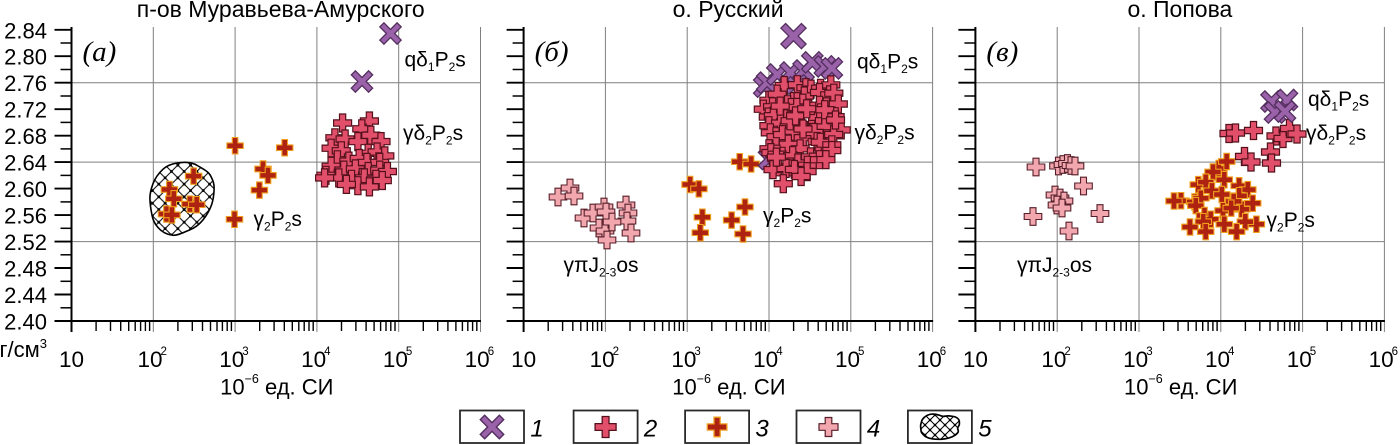 Image resolution: width=1400 pixels, height=445 pixels. Describe the element at coordinates (536, 429) in the screenshot. I see `svg-text: 1` at that location.